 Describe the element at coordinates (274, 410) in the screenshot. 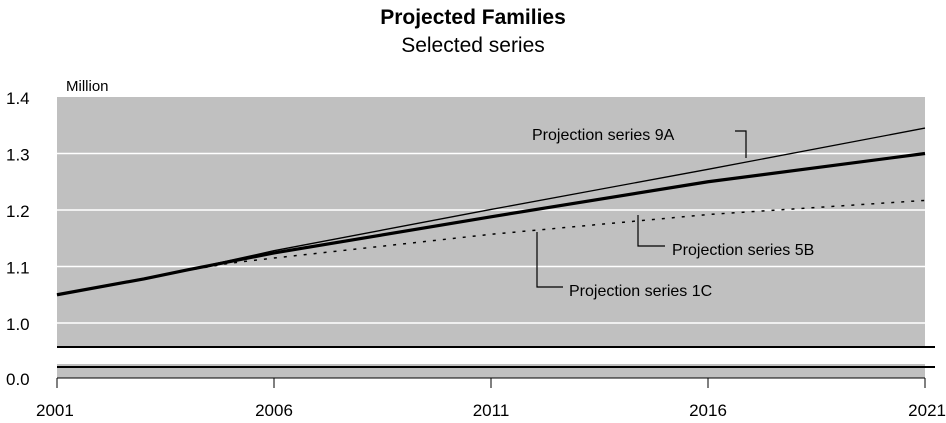

I see `x-tick-label: 2006` at that location.